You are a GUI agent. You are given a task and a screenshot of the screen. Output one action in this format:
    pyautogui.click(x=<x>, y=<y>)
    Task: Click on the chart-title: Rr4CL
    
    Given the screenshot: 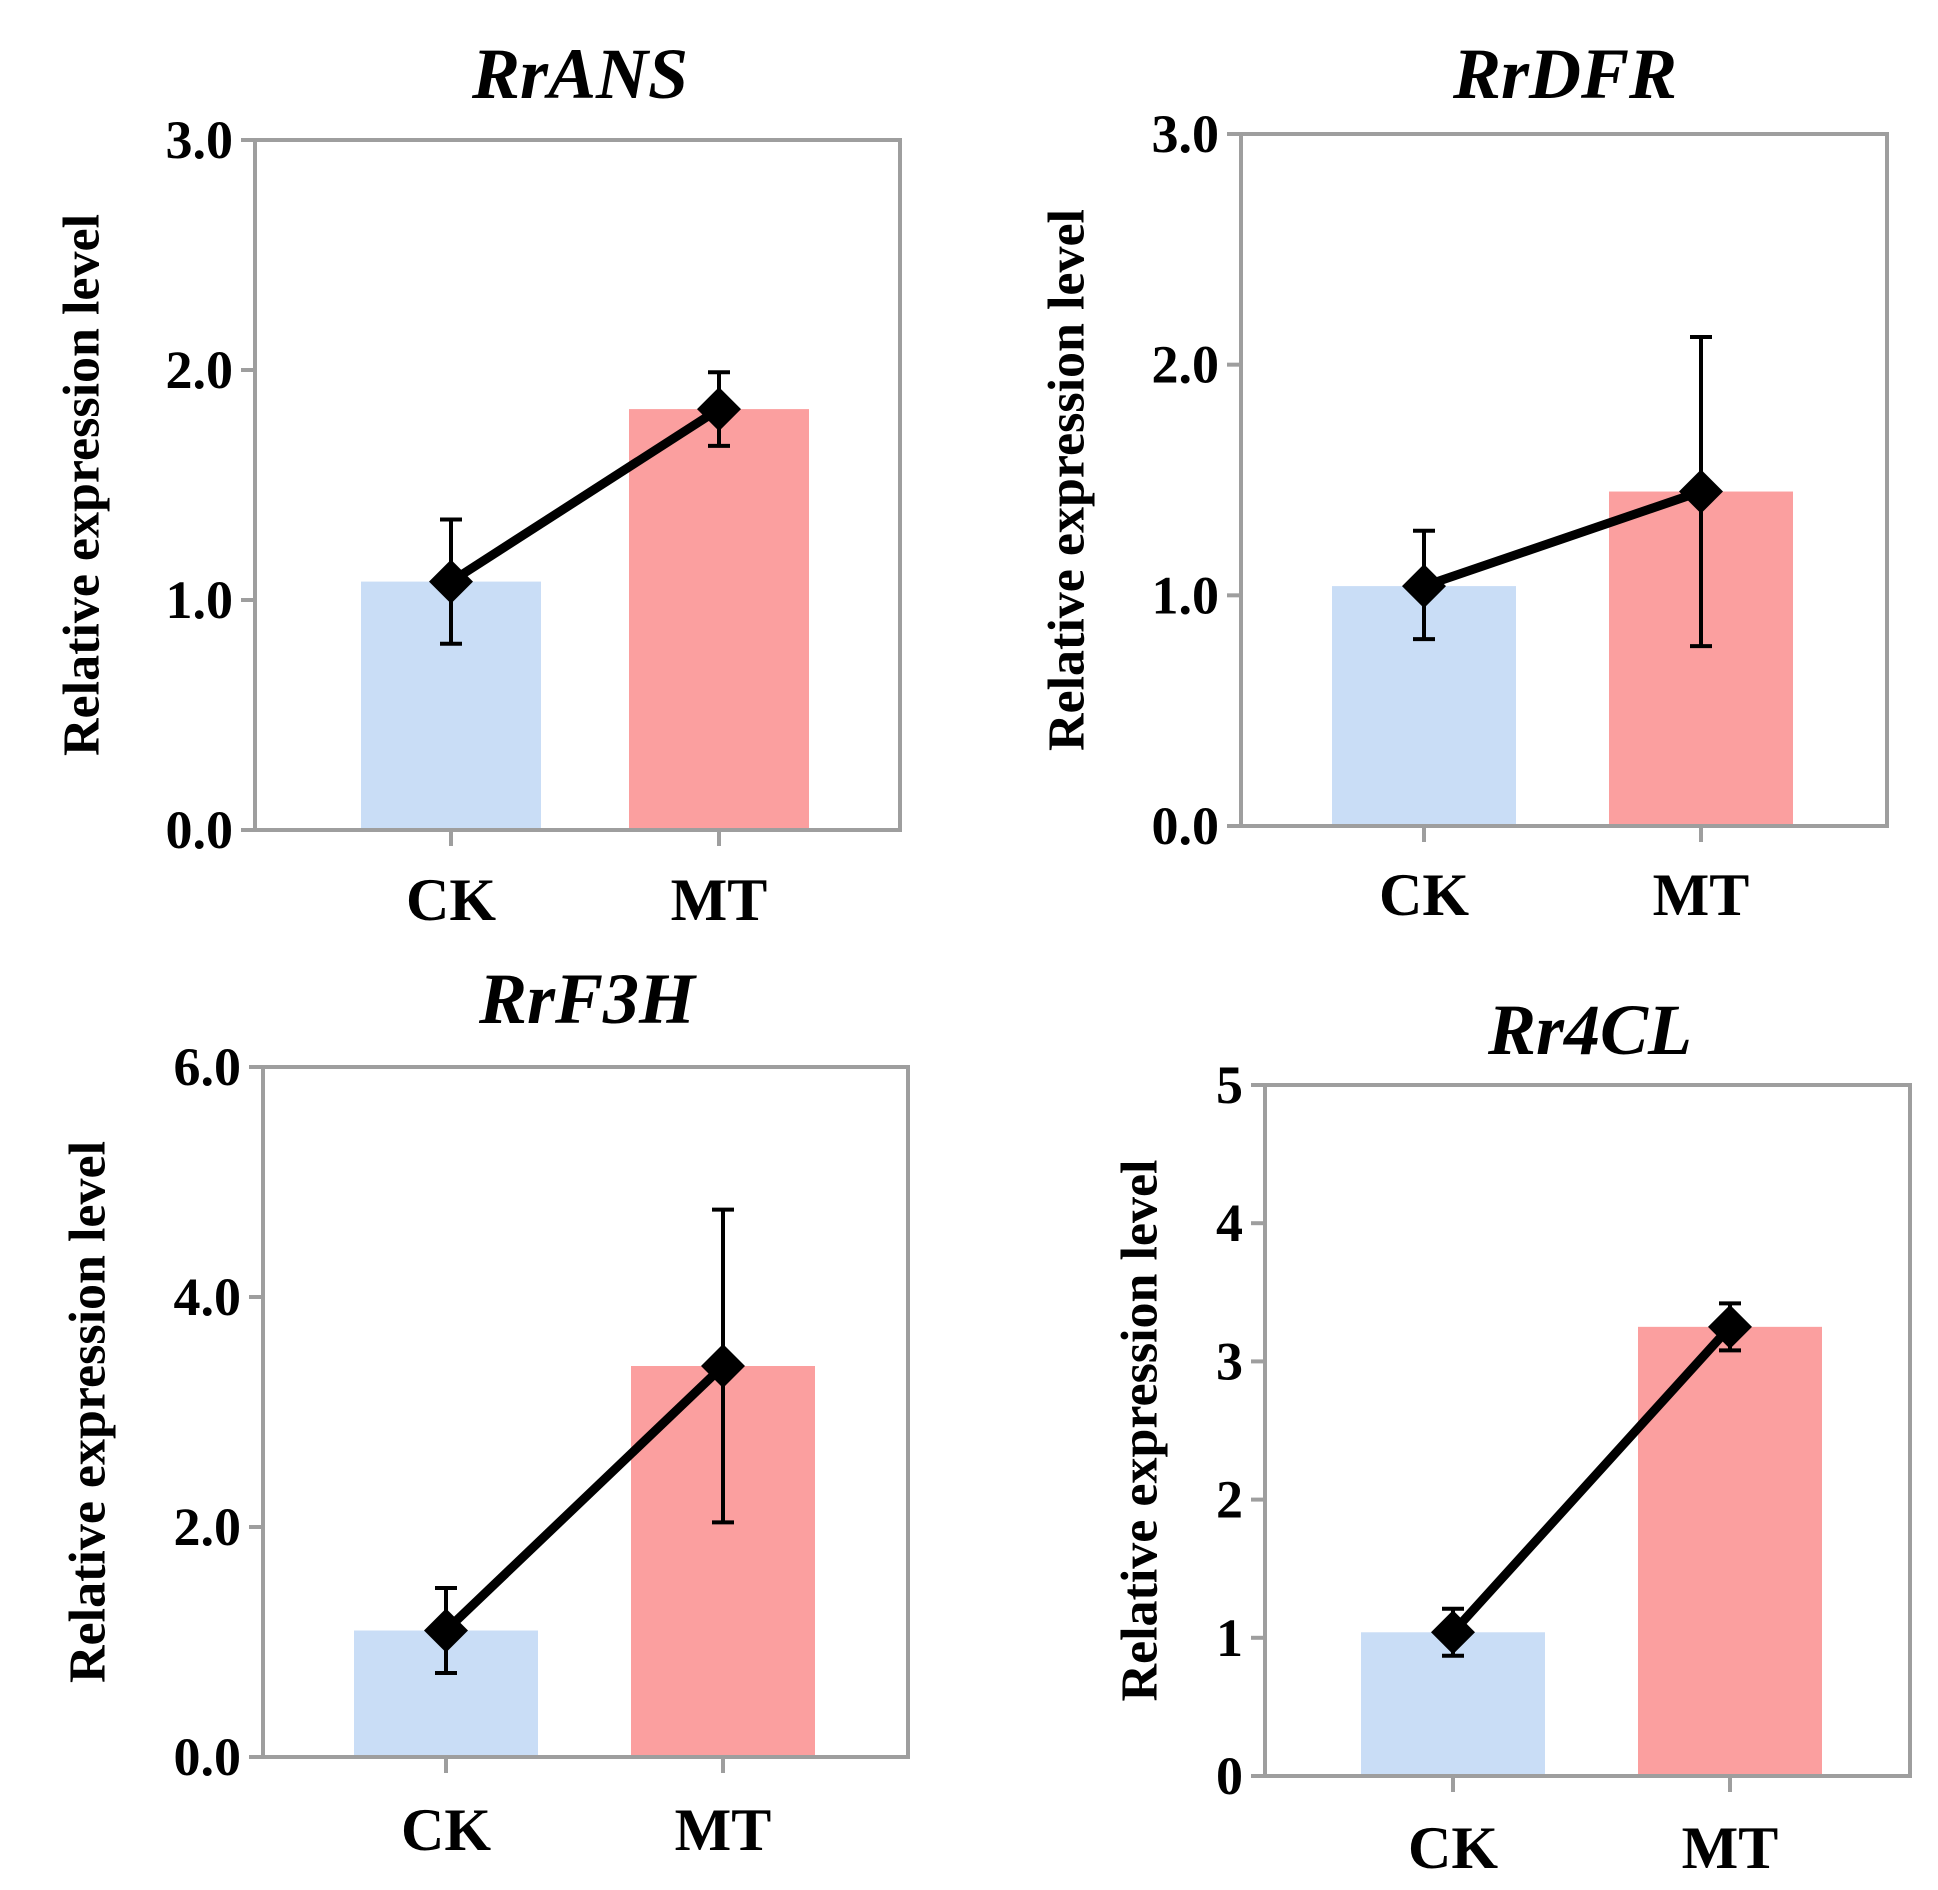 What is the action you would take?
    pyautogui.click(x=1589, y=1030)
    